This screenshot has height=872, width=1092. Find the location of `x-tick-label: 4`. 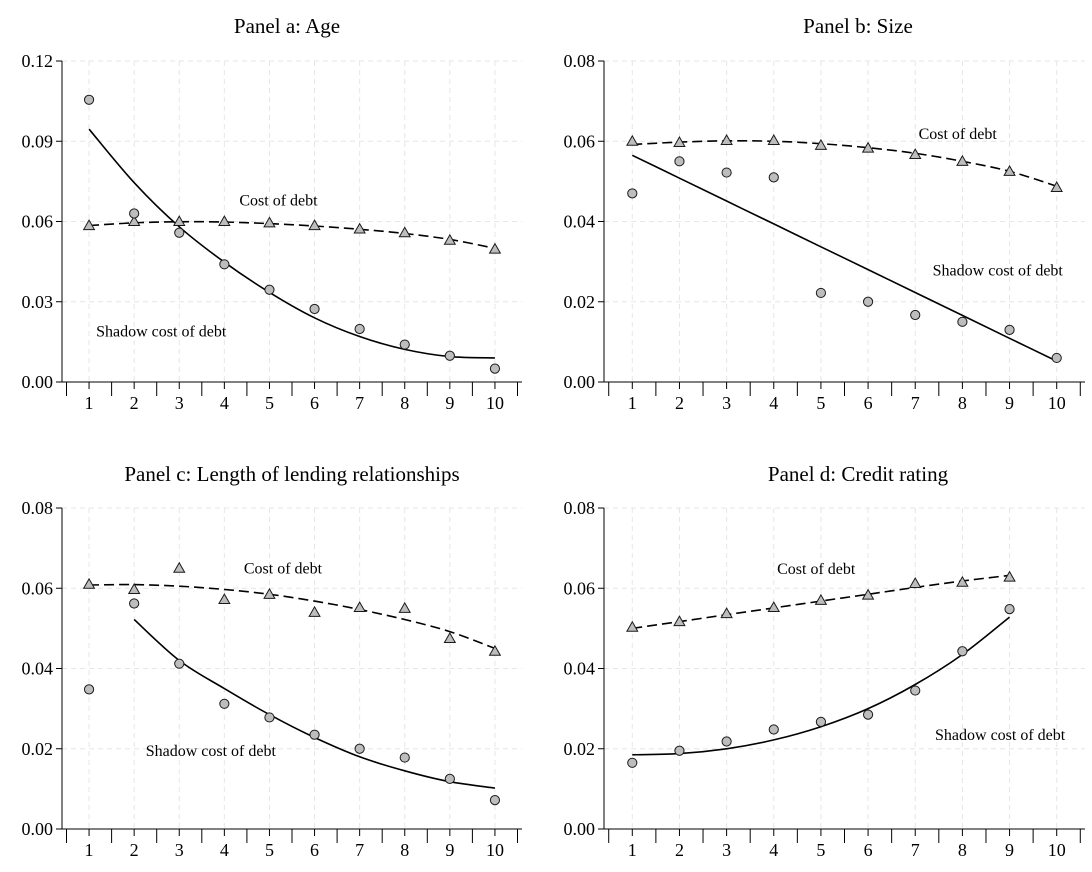

x-tick-label: 4 is located at coordinates (773, 403).